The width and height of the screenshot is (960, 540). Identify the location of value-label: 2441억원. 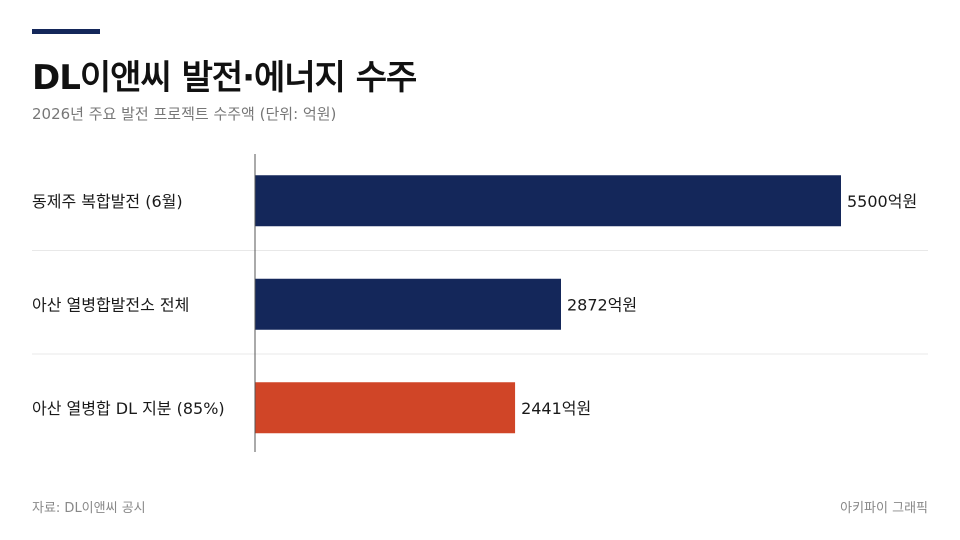
(556, 408).